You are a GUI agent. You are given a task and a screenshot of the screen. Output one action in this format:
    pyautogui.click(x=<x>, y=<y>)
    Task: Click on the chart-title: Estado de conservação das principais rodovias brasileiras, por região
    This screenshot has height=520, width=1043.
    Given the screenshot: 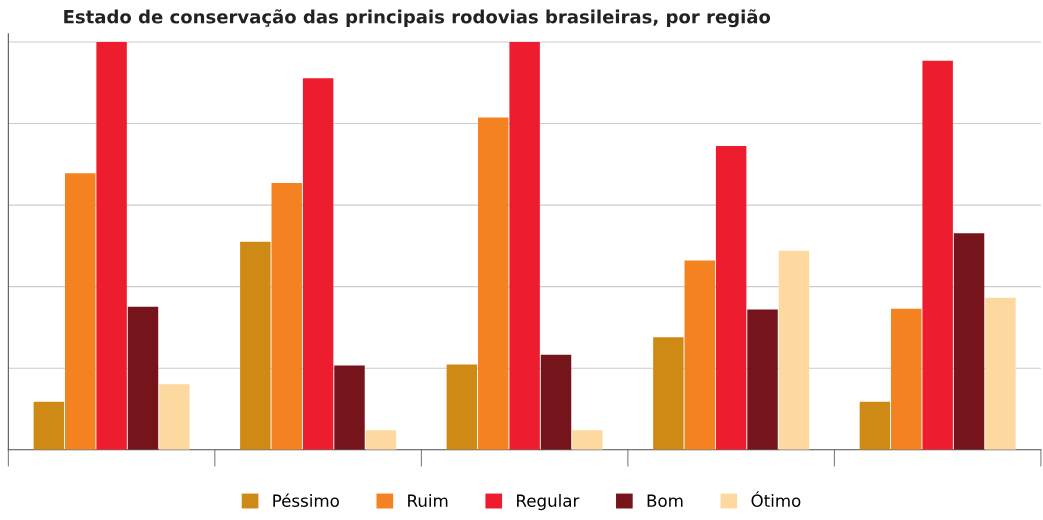 What is the action you would take?
    pyautogui.click(x=417, y=18)
    